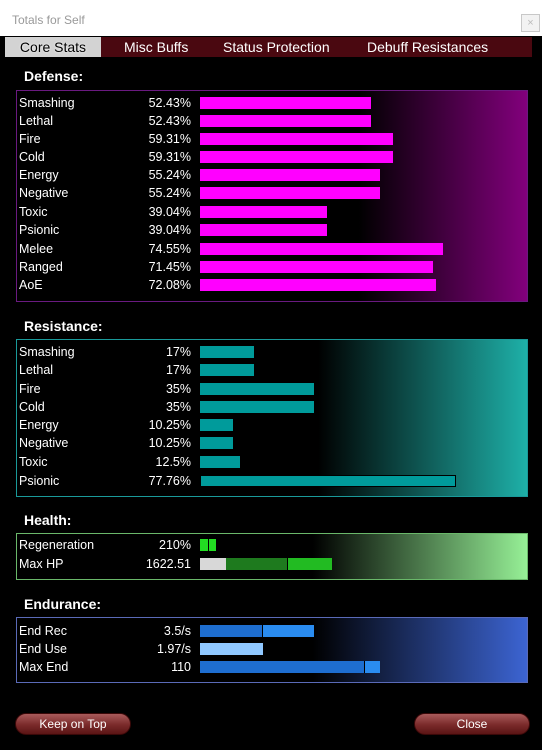 The image size is (542, 750). Describe the element at coordinates (44, 667) in the screenshot. I see `endurance-label: Max End` at that location.